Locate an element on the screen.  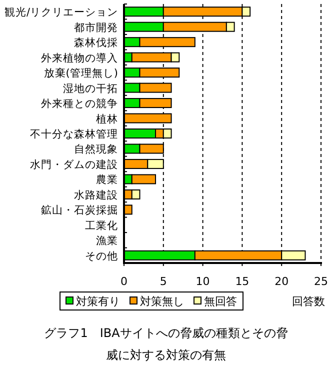
y-tick-label: 水路建設 is located at coordinates (96, 195).